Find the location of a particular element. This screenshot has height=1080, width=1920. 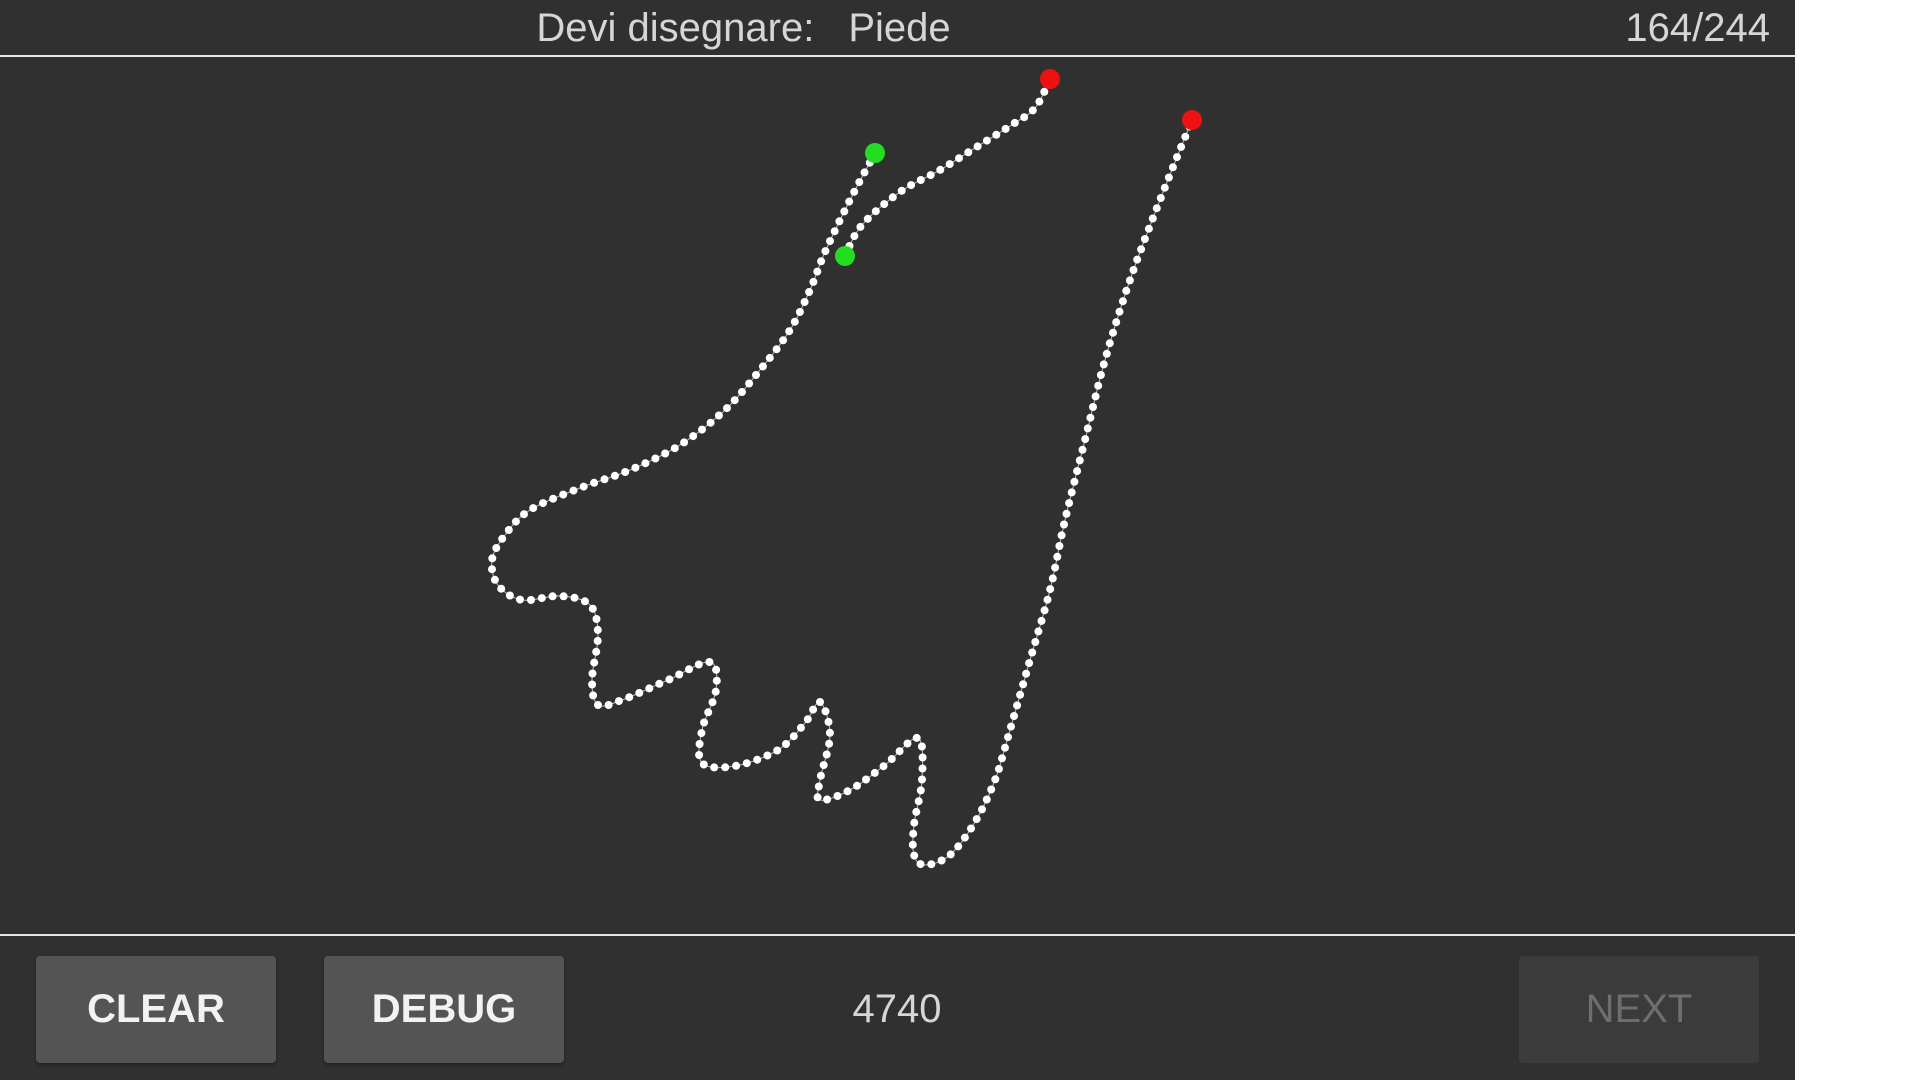

header-bar: Devi disegnare: Piede 164/244 is located at coordinates (897, 28).